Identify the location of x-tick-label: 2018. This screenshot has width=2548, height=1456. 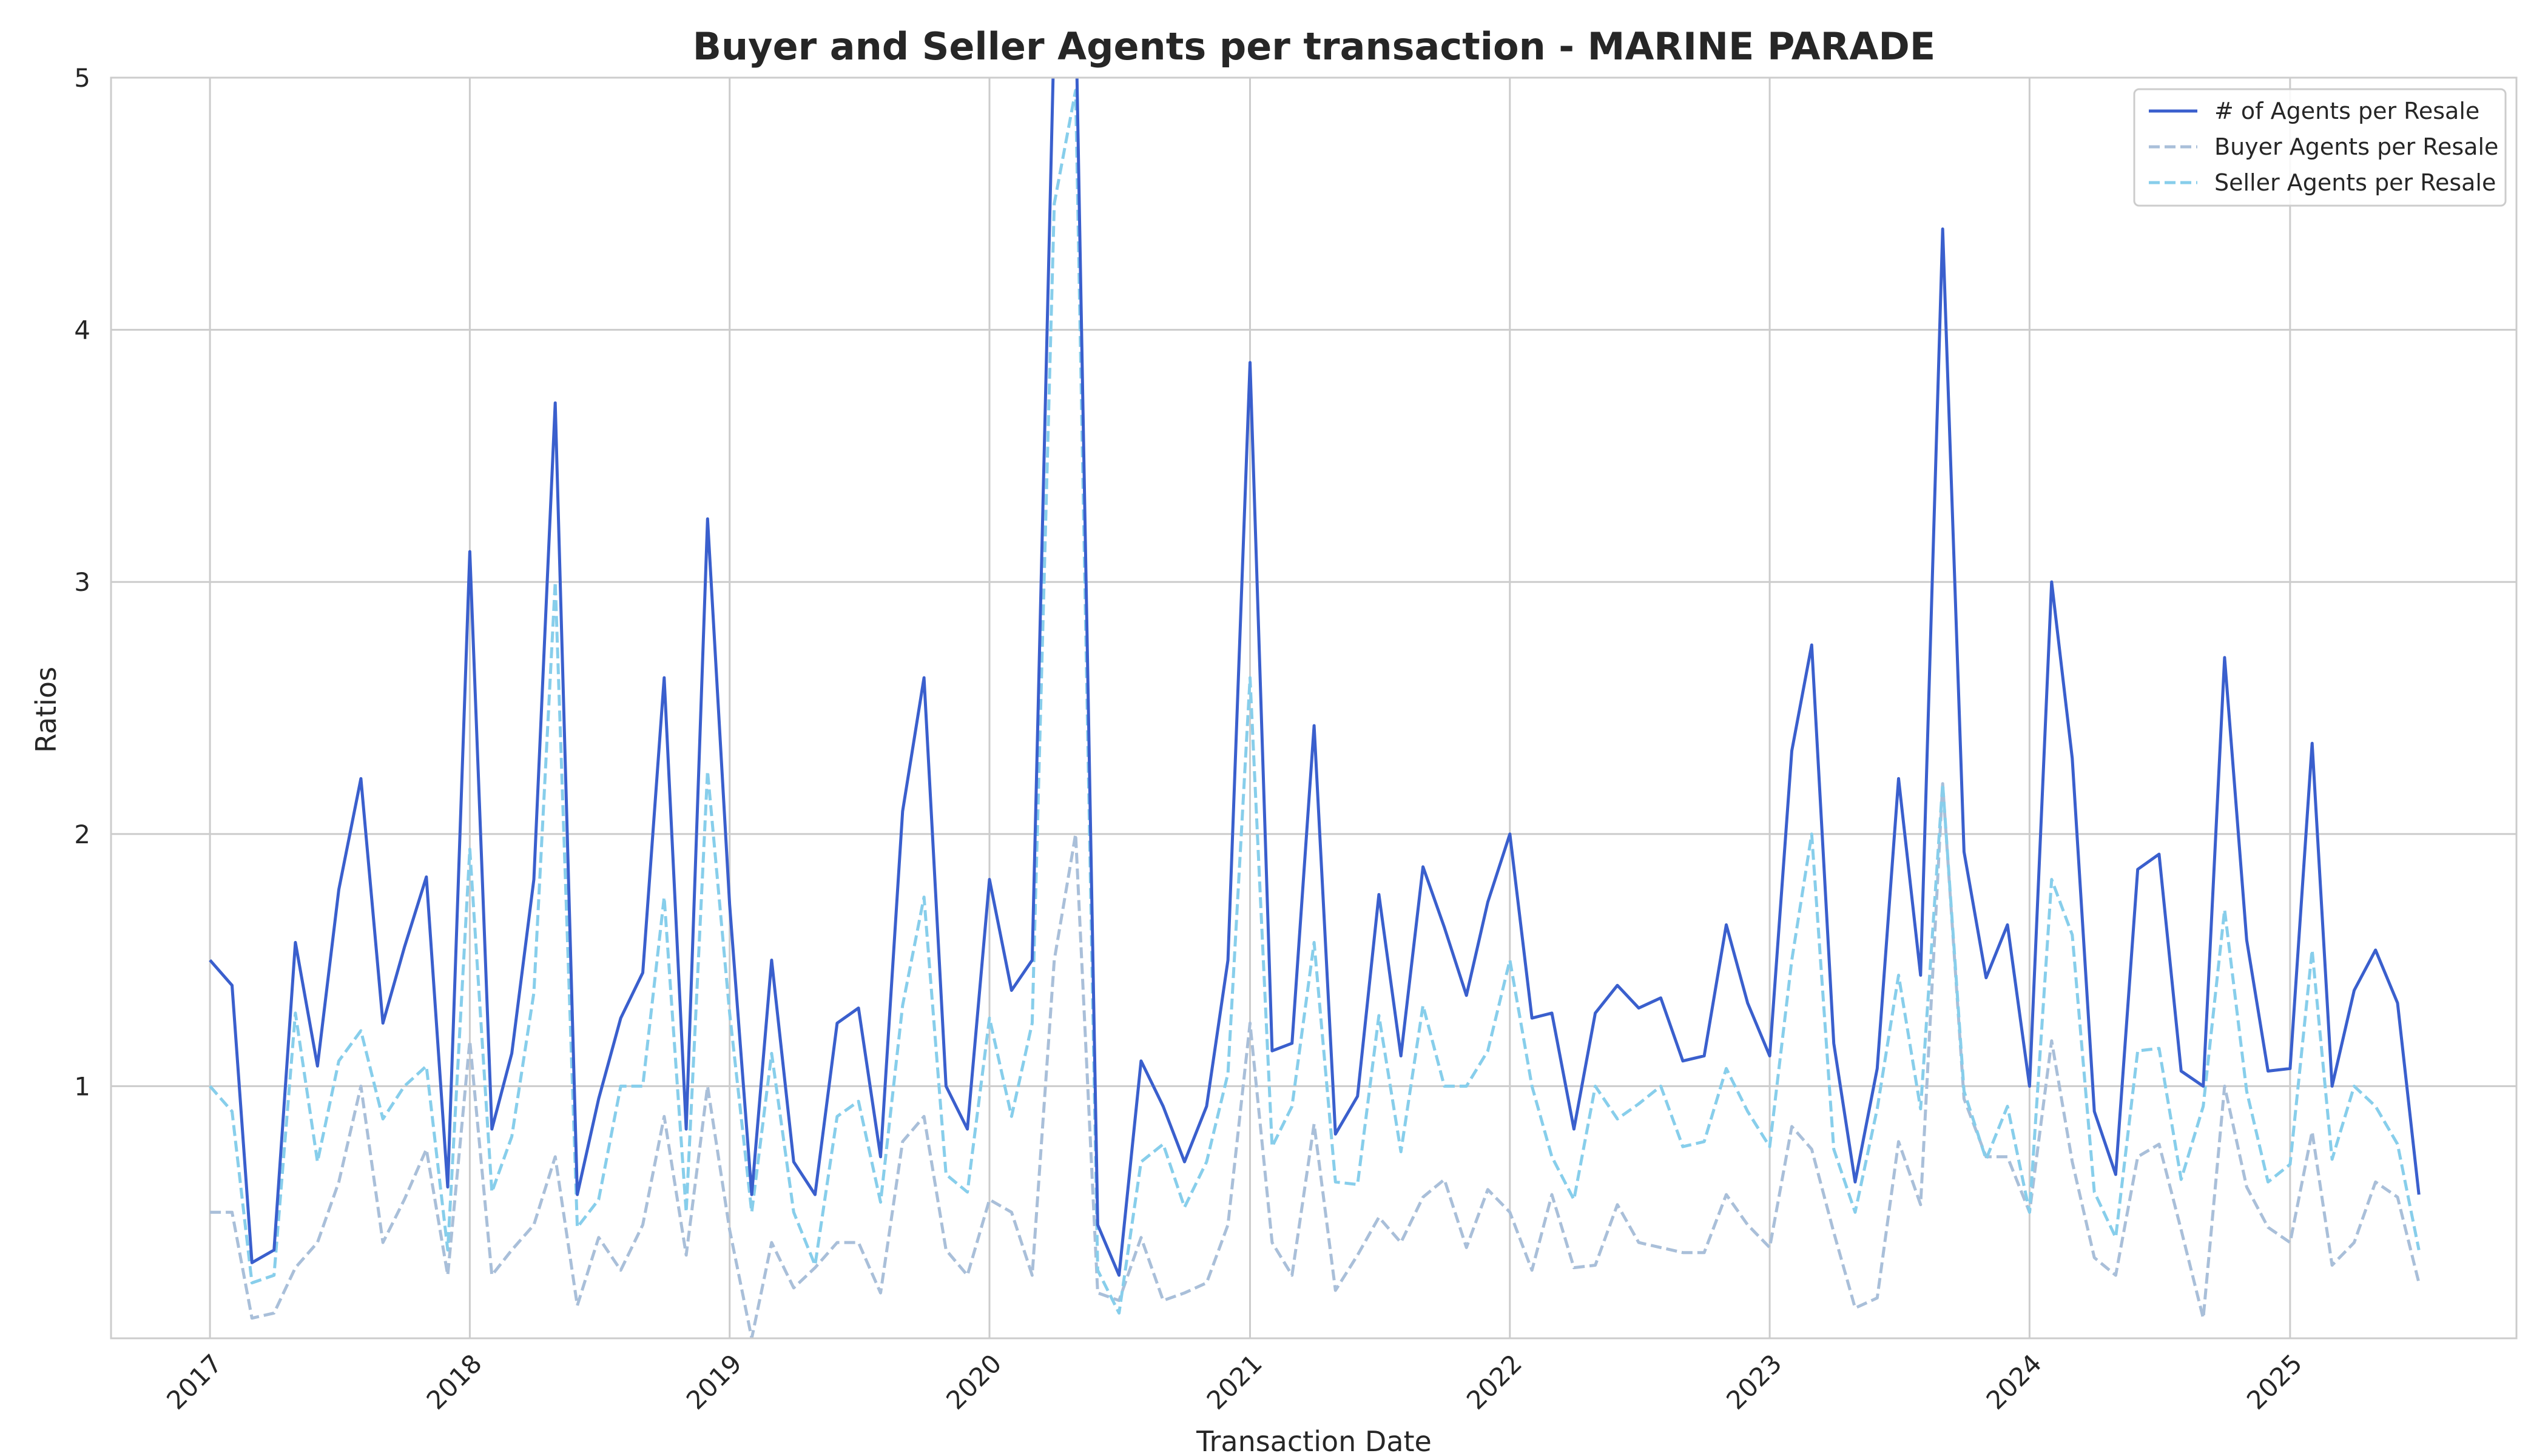
(454, 1382).